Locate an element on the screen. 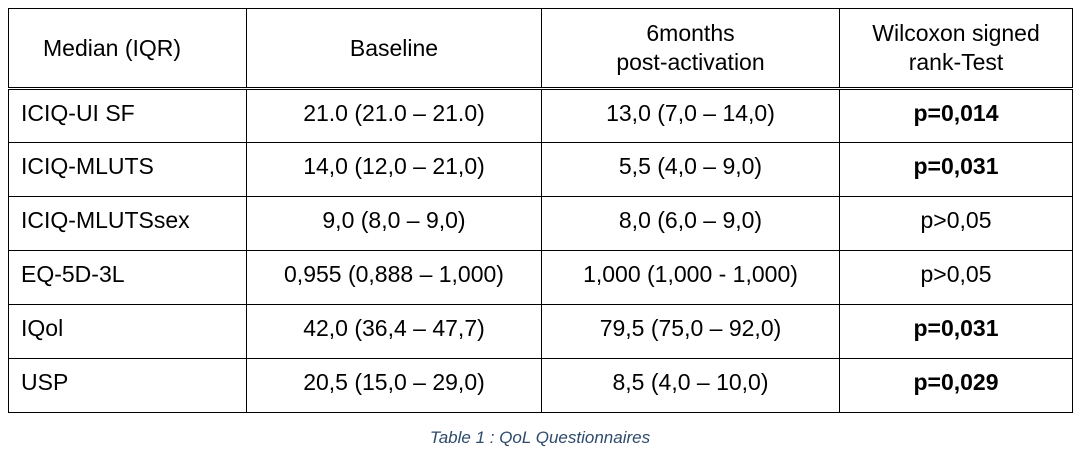 Image resolution: width=1080 pixels, height=460 pixels. p-value-cell: p=0,029 is located at coordinates (956, 385).